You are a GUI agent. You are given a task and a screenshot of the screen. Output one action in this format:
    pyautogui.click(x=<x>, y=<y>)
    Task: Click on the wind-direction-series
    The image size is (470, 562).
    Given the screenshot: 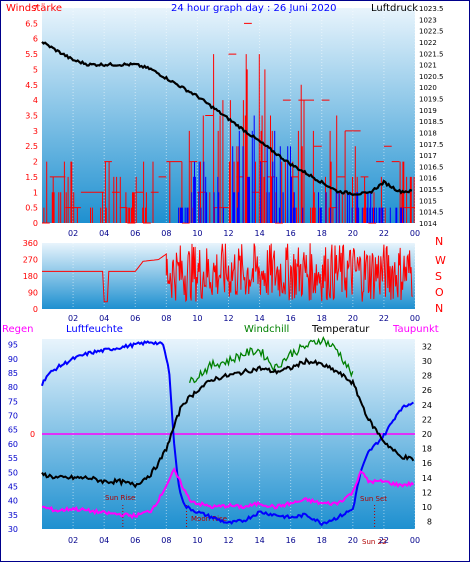 What is the action you would take?
    pyautogui.click(x=227, y=273)
    